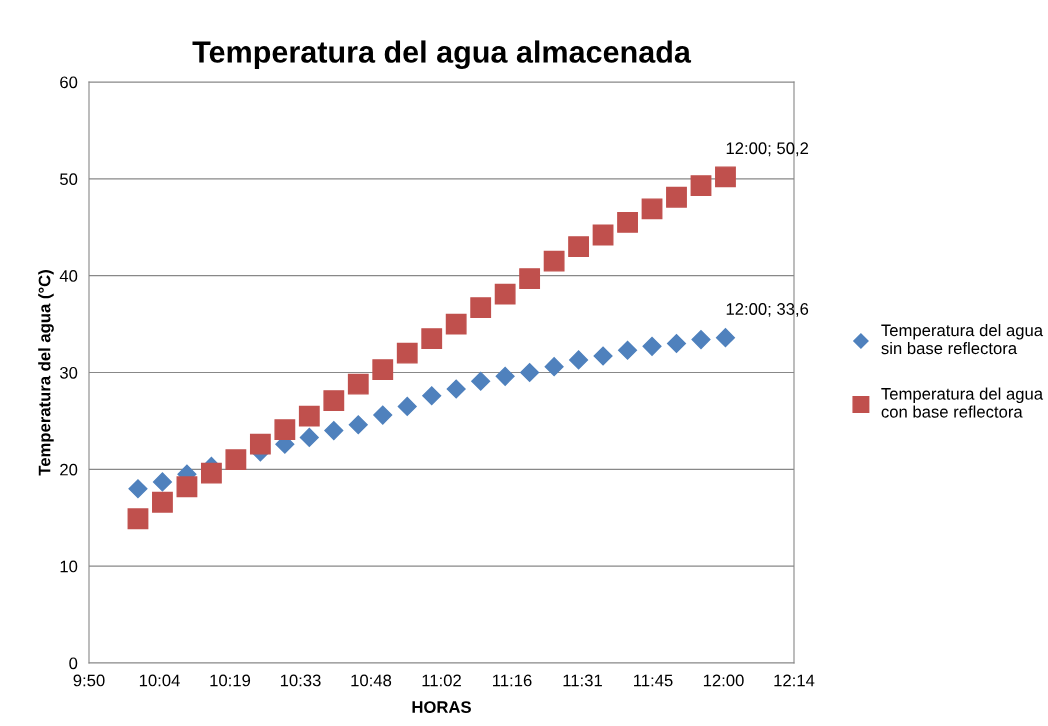  Describe the element at coordinates (767, 149) in the screenshot. I see `annotation: 12:00; 50,2` at that location.